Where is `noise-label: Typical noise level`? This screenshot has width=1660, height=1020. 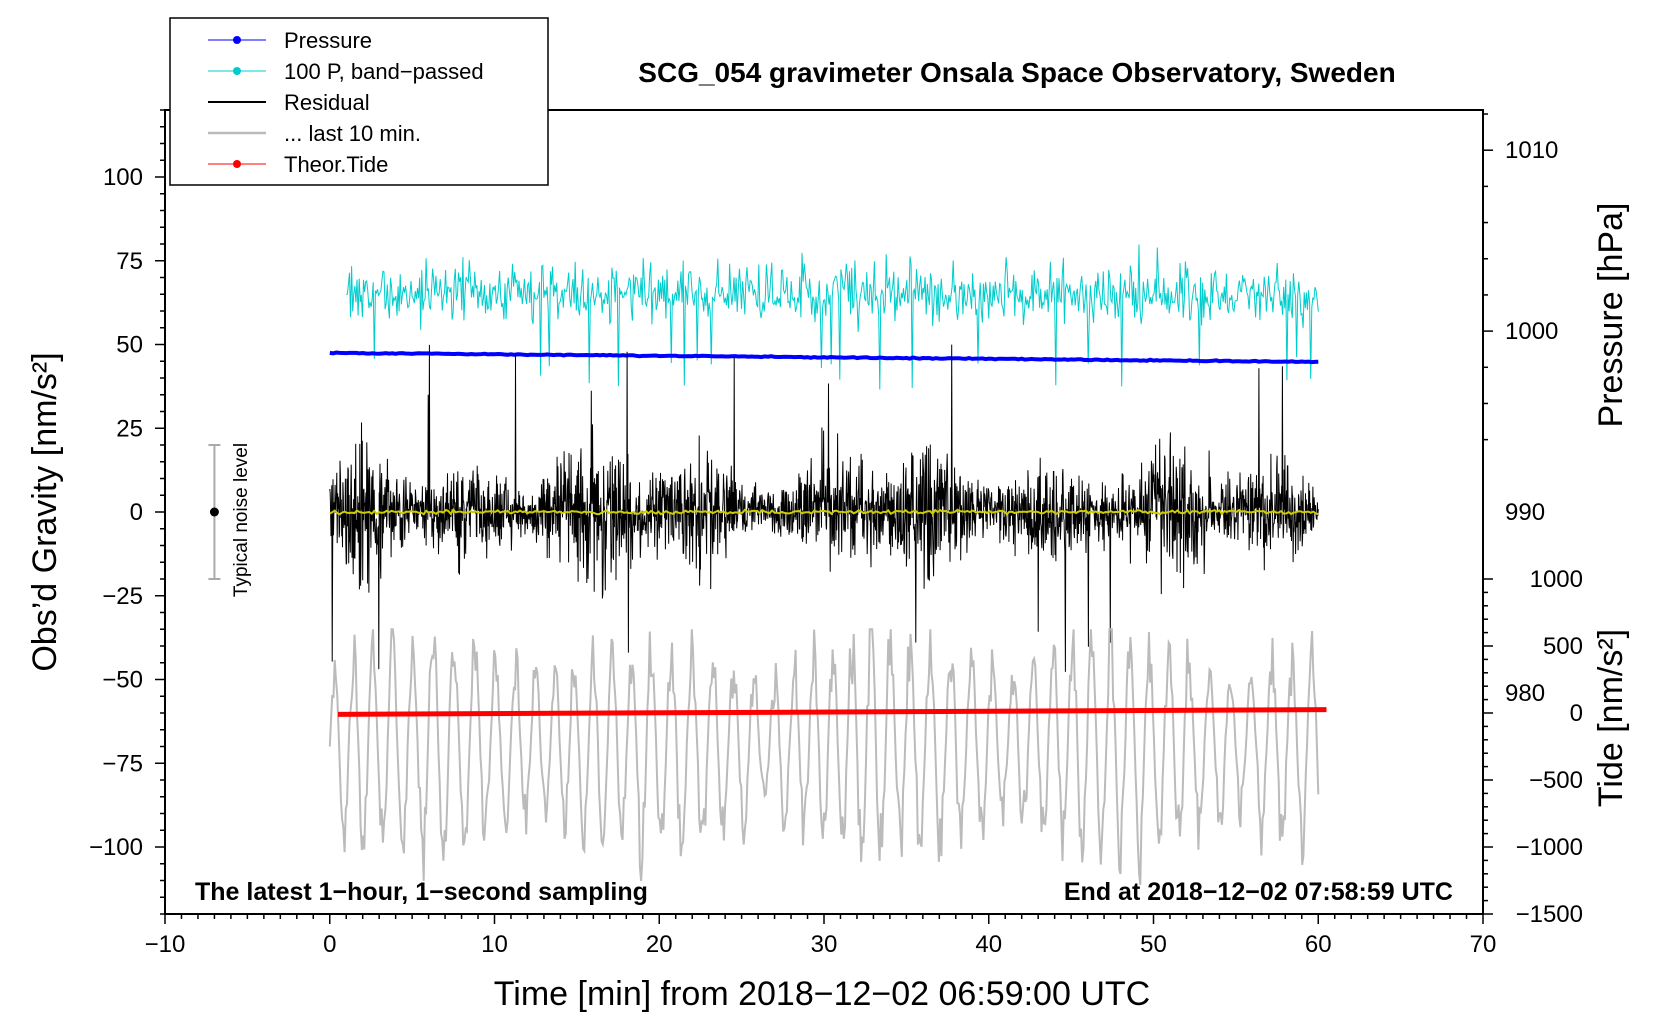 noise-label: Typical noise level is located at coordinates (241, 520).